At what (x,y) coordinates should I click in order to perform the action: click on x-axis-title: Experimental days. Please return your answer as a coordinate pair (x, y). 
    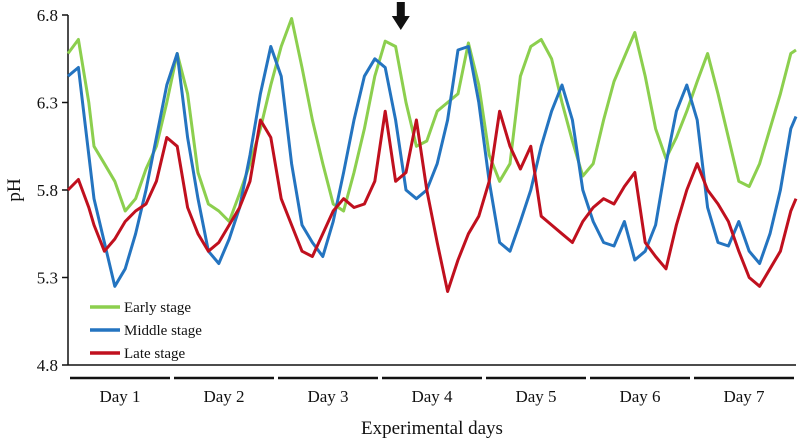
    Looking at the image, I should click on (432, 428).